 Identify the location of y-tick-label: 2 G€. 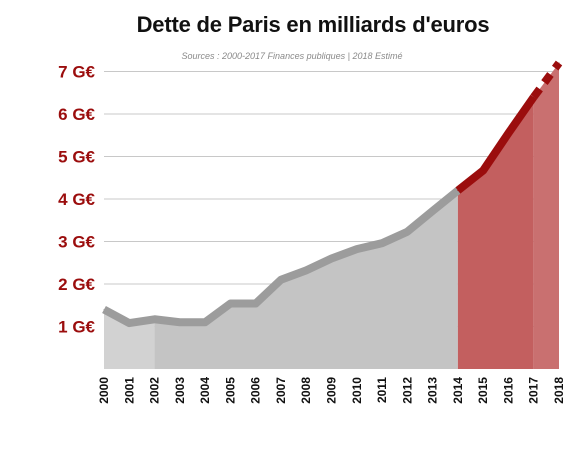
(76, 284).